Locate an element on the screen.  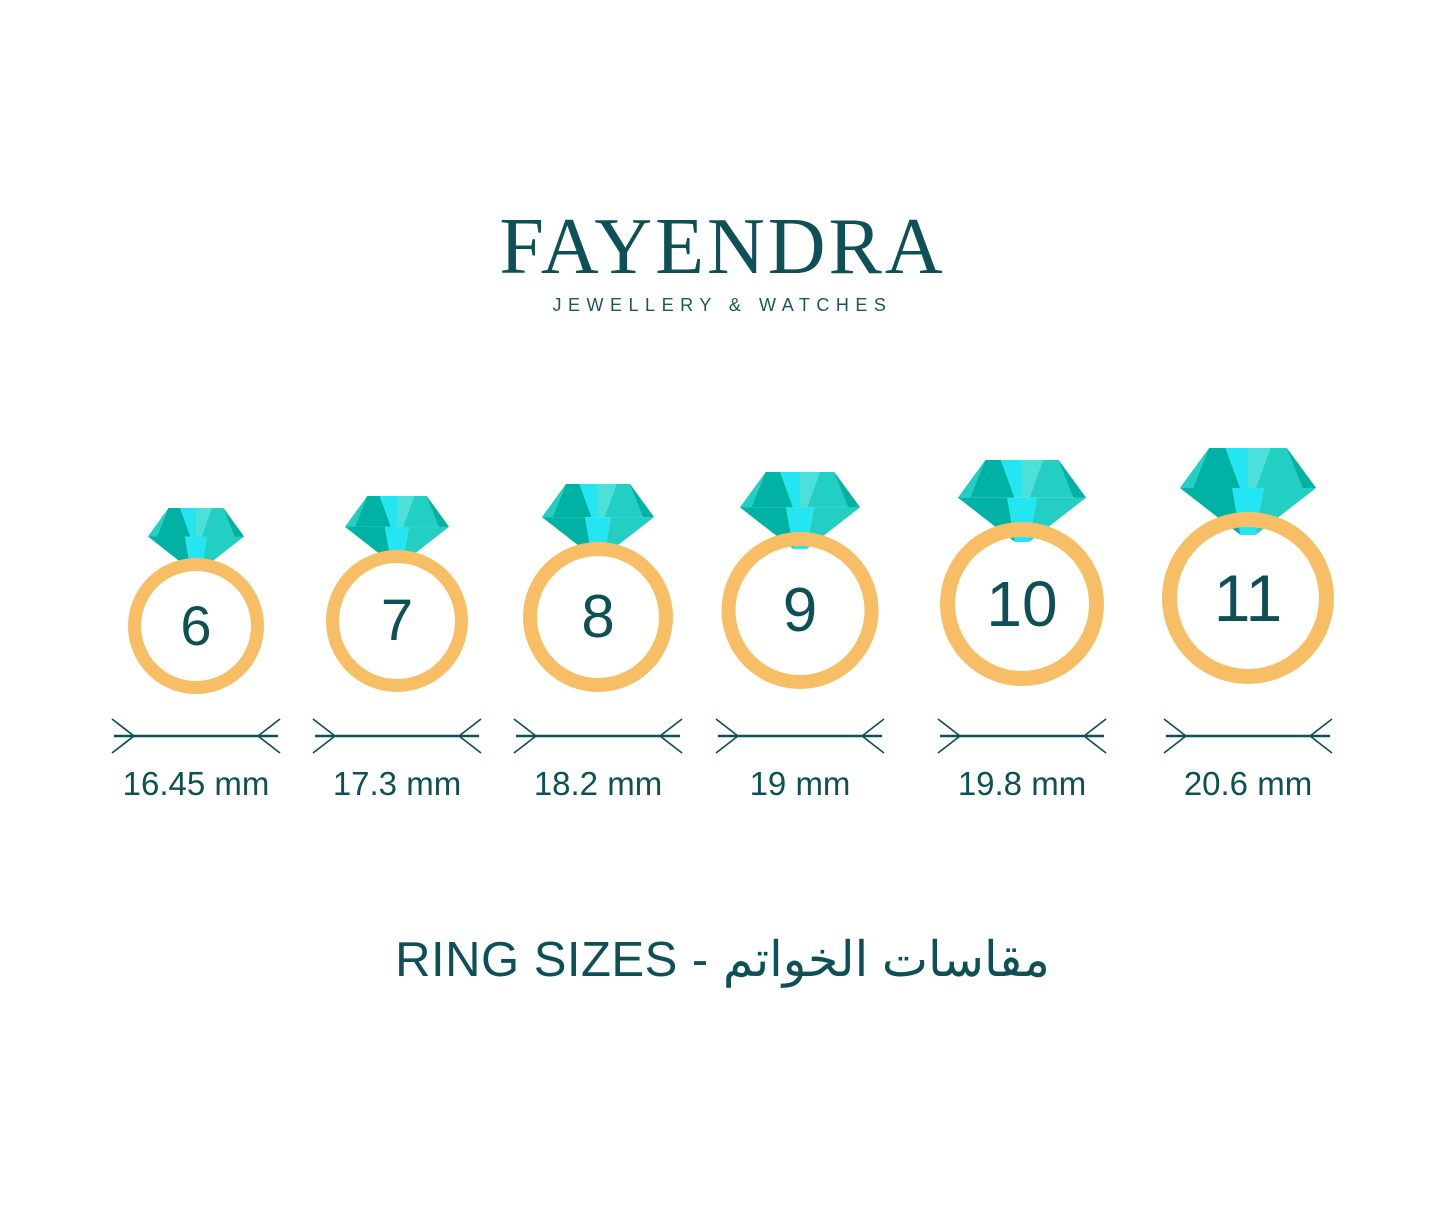
brand-logo: FAYENDRA JEWELLERY & WATCHES is located at coordinates (722, 260).